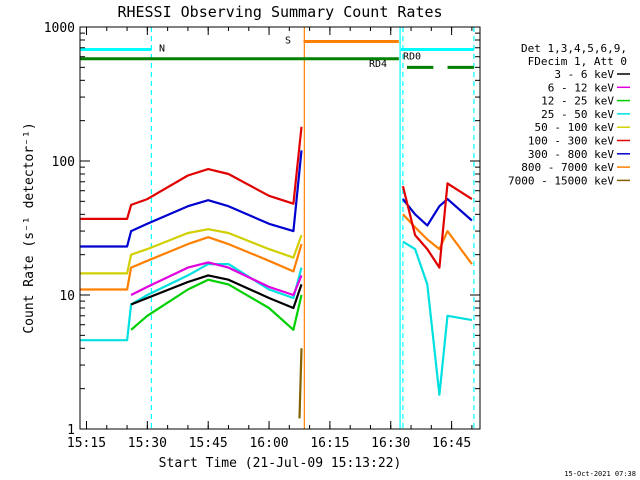 The height and width of the screenshot is (480, 640). What do you see at coordinates (71, 430) in the screenshot?
I see `y-tick-label: 1` at bounding box center [71, 430].